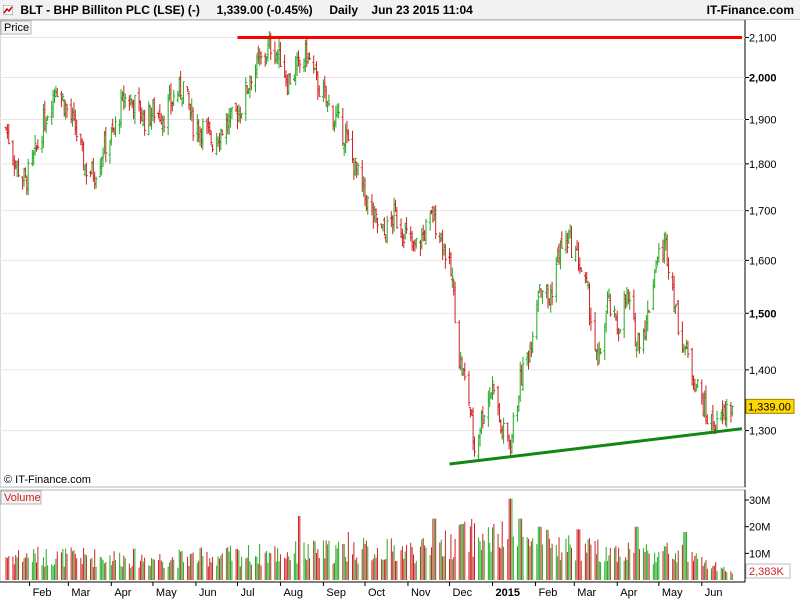 This screenshot has height=600, width=800. What do you see at coordinates (31, 10) in the screenshot?
I see `header-symbol: BLT` at bounding box center [31, 10].